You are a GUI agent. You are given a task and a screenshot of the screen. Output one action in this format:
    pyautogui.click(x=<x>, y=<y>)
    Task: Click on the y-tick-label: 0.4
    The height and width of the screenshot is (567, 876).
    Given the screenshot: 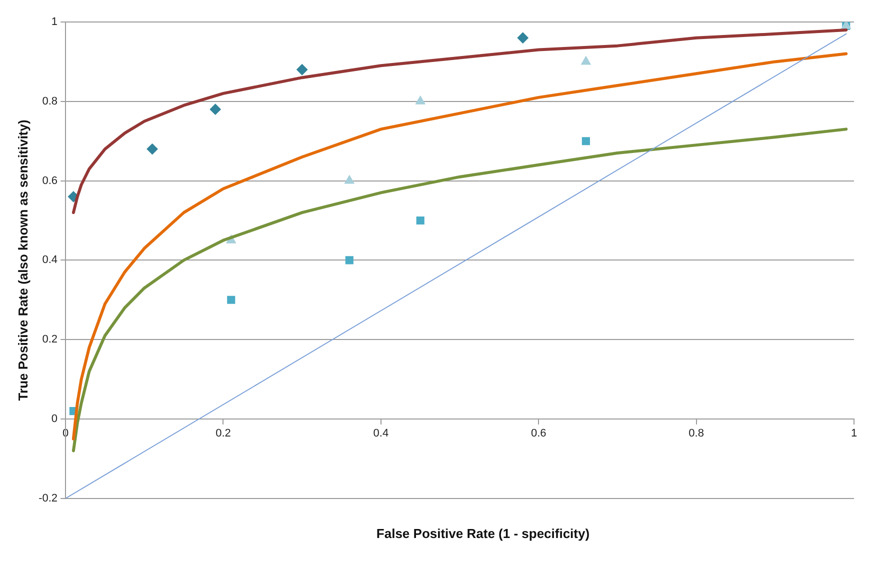 What is the action you would take?
    pyautogui.click(x=50, y=260)
    